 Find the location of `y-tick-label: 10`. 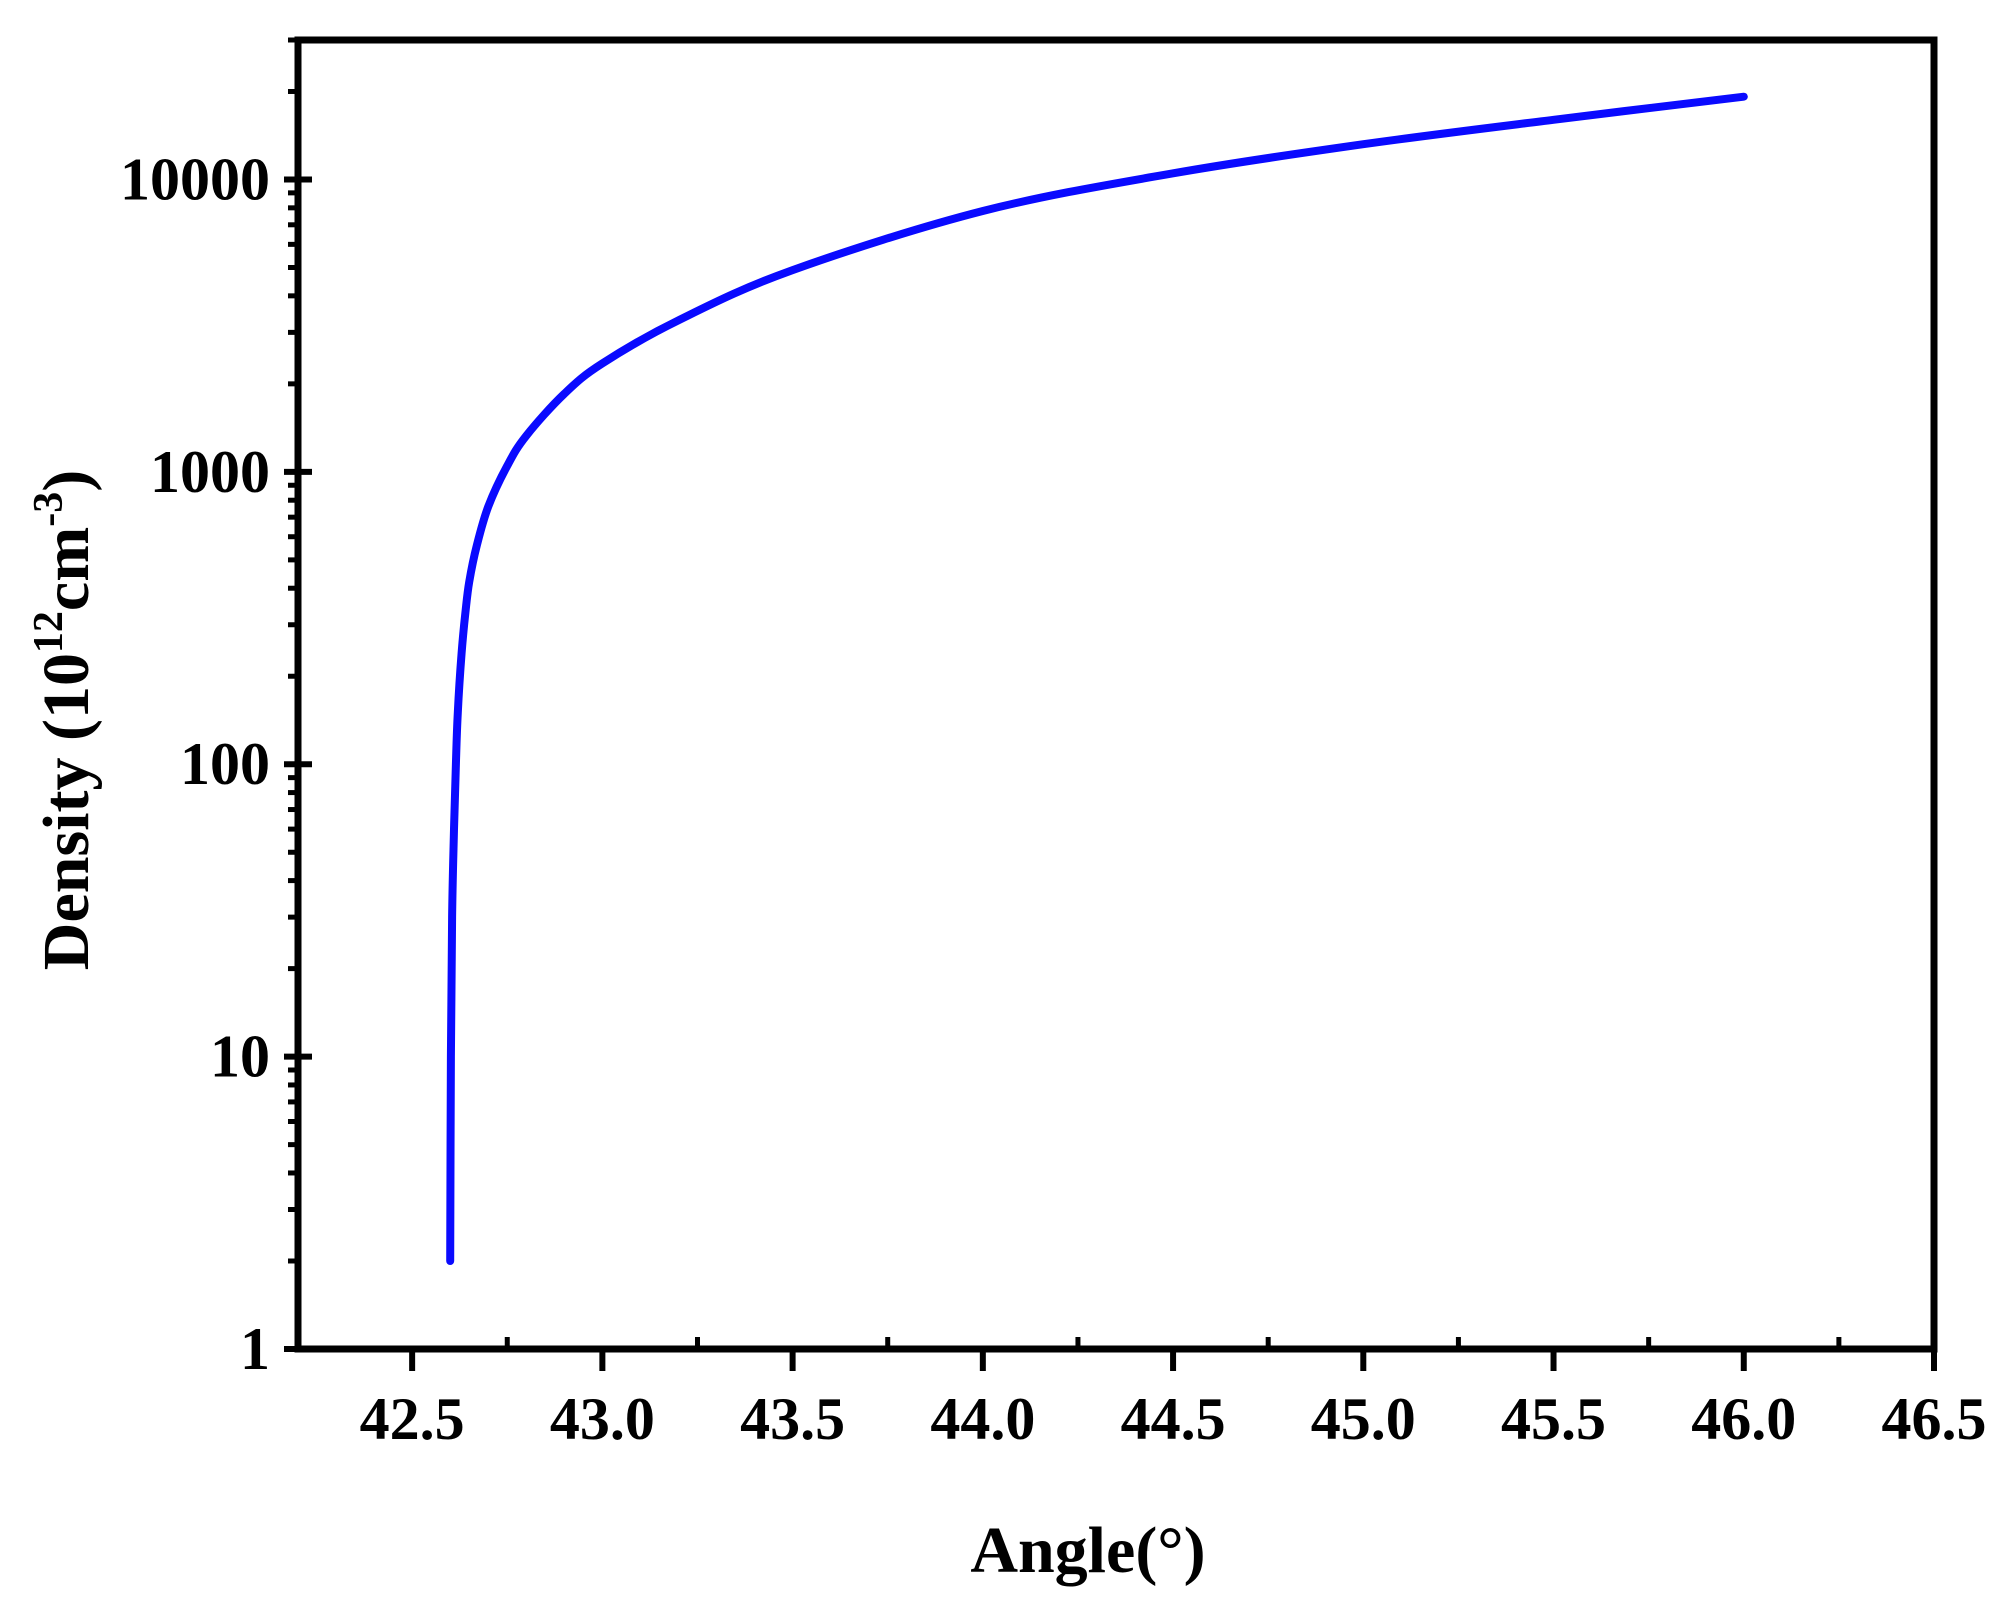

y-tick-label: 10 is located at coordinates (240, 1057).